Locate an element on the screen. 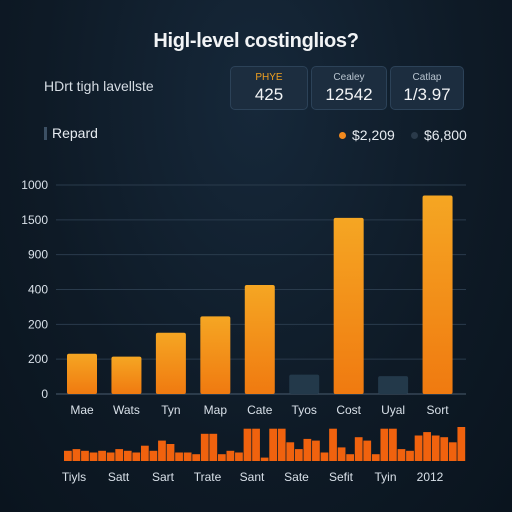 The image size is (512, 512). x-tick-label: Cost is located at coordinates (348, 410).